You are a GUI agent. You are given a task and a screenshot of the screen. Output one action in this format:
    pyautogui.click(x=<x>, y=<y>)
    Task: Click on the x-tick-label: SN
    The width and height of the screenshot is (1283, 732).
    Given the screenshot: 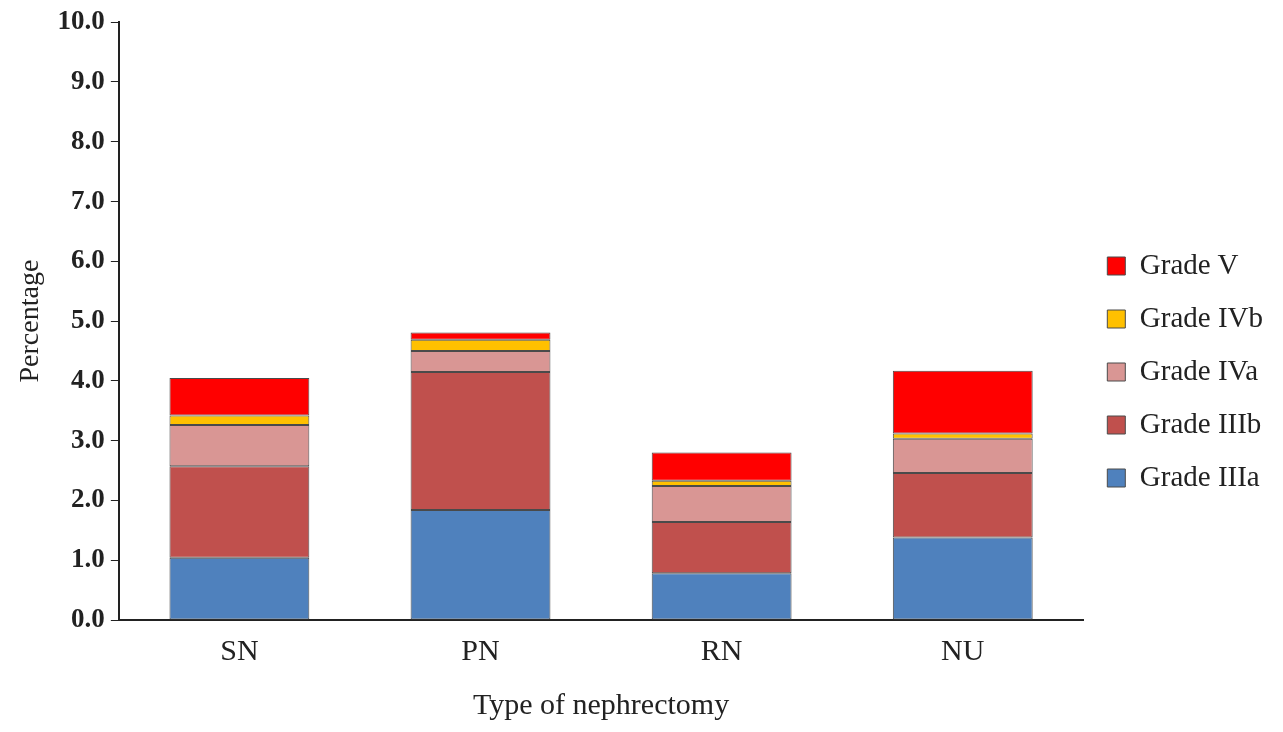 What is the action you would take?
    pyautogui.click(x=239, y=649)
    